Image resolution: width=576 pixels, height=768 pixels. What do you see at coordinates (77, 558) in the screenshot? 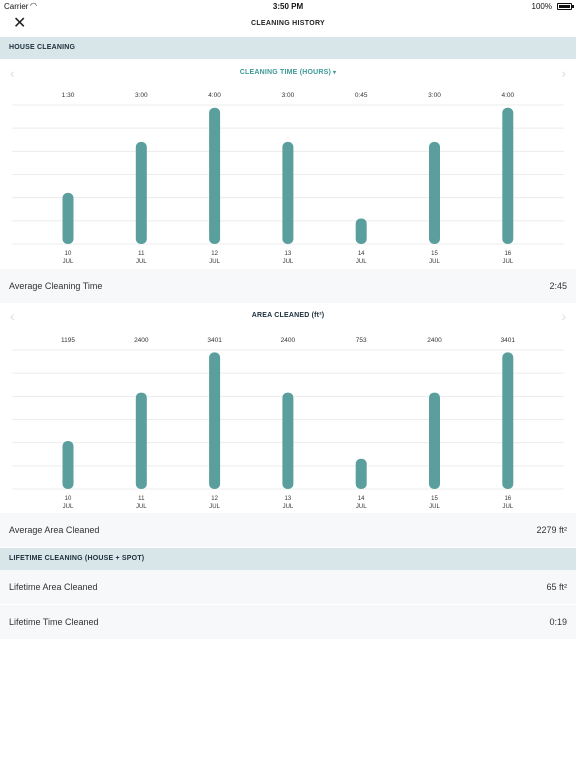
I see `section-header-label: LIFETIME CLEANING (HOUSE + SPOT)` at bounding box center [77, 558].